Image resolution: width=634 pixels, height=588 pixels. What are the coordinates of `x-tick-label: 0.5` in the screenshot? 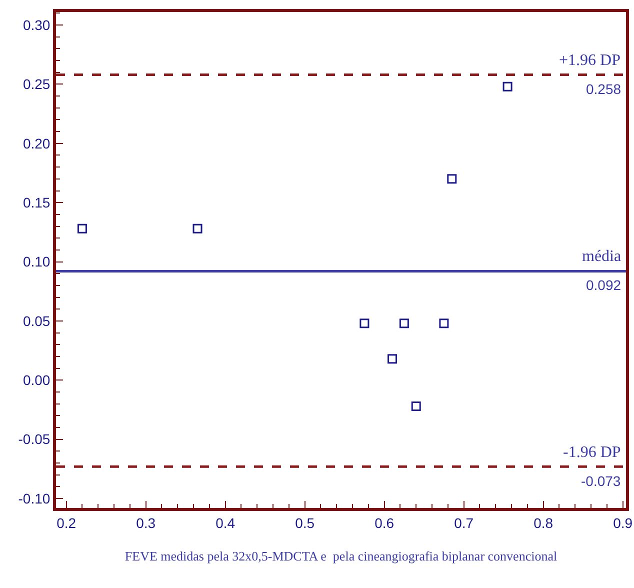 It's located at (305, 522).